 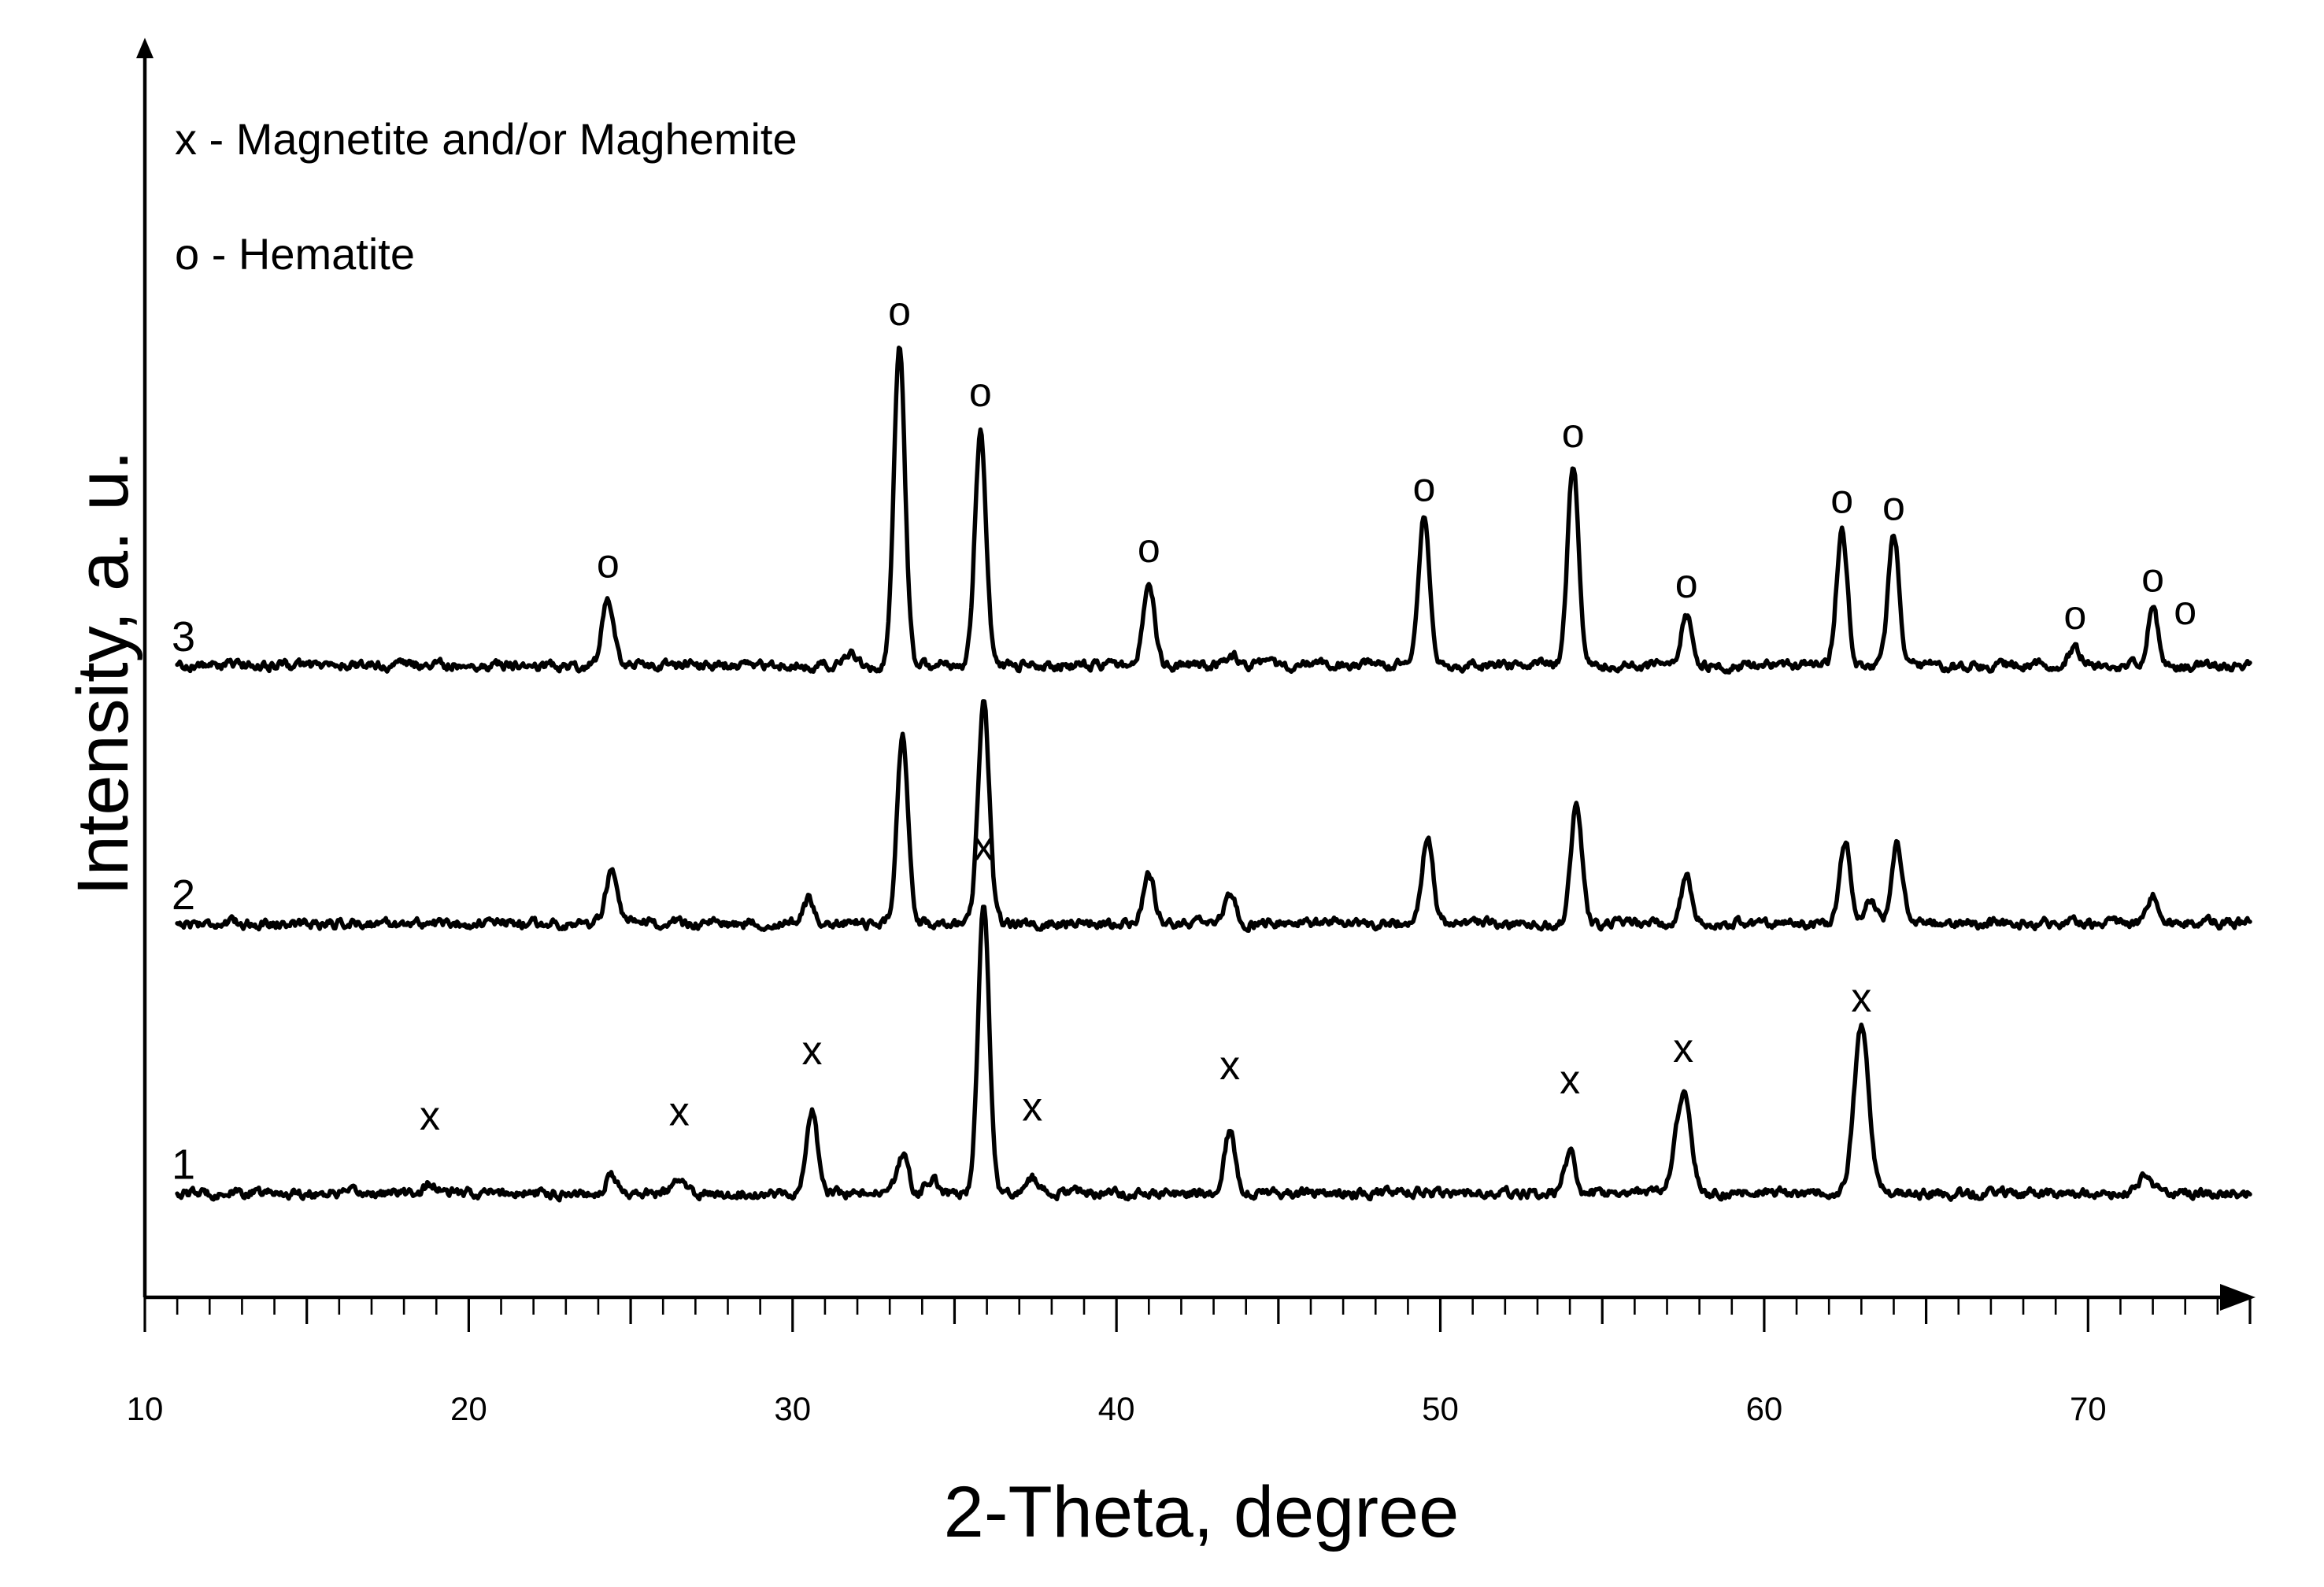 I want to click on x-axis-tick-labels: 10 20 30 40 50 60 70, so click(x=1117, y=1408).